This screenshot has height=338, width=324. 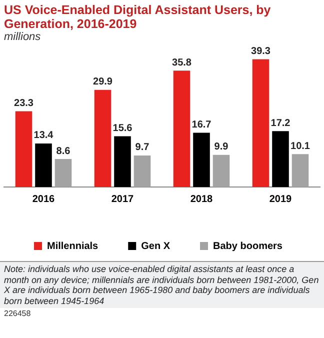 I want to click on data-label: 15.6, so click(x=122, y=128).